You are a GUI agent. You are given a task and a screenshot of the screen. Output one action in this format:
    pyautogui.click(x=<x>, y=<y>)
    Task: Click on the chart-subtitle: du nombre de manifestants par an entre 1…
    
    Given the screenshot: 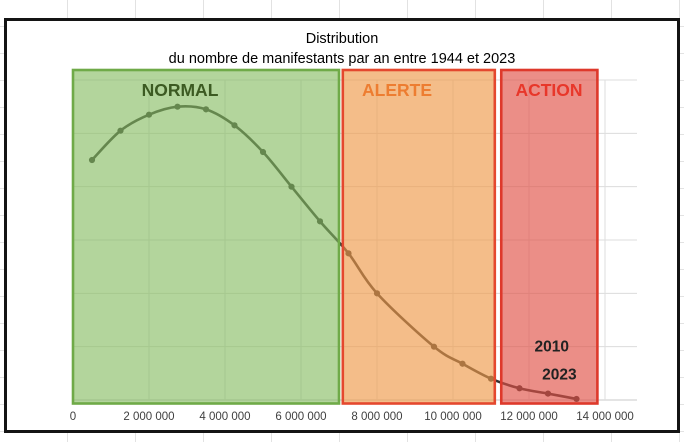 What is the action you would take?
    pyautogui.click(x=342, y=59)
    